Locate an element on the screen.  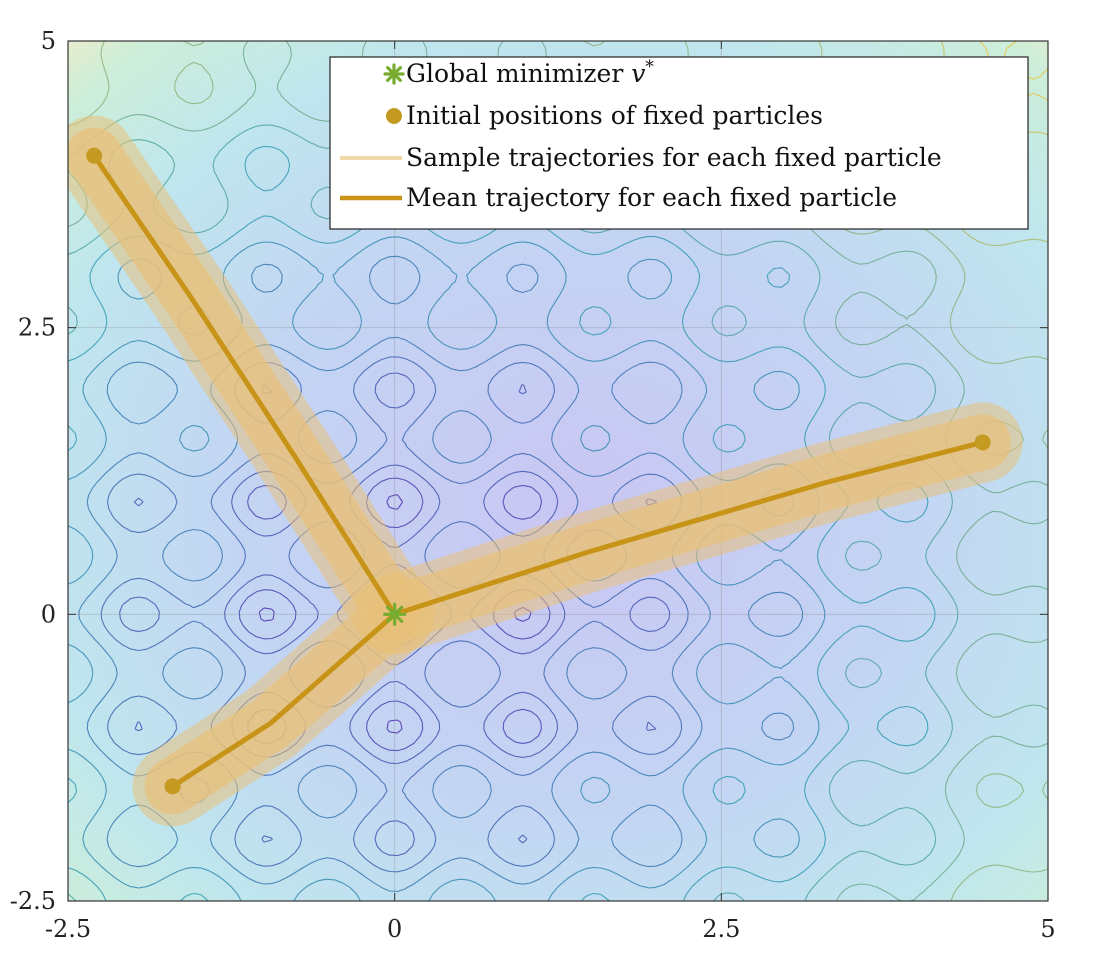
y-tick-label: 5 is located at coordinates (48, 41).